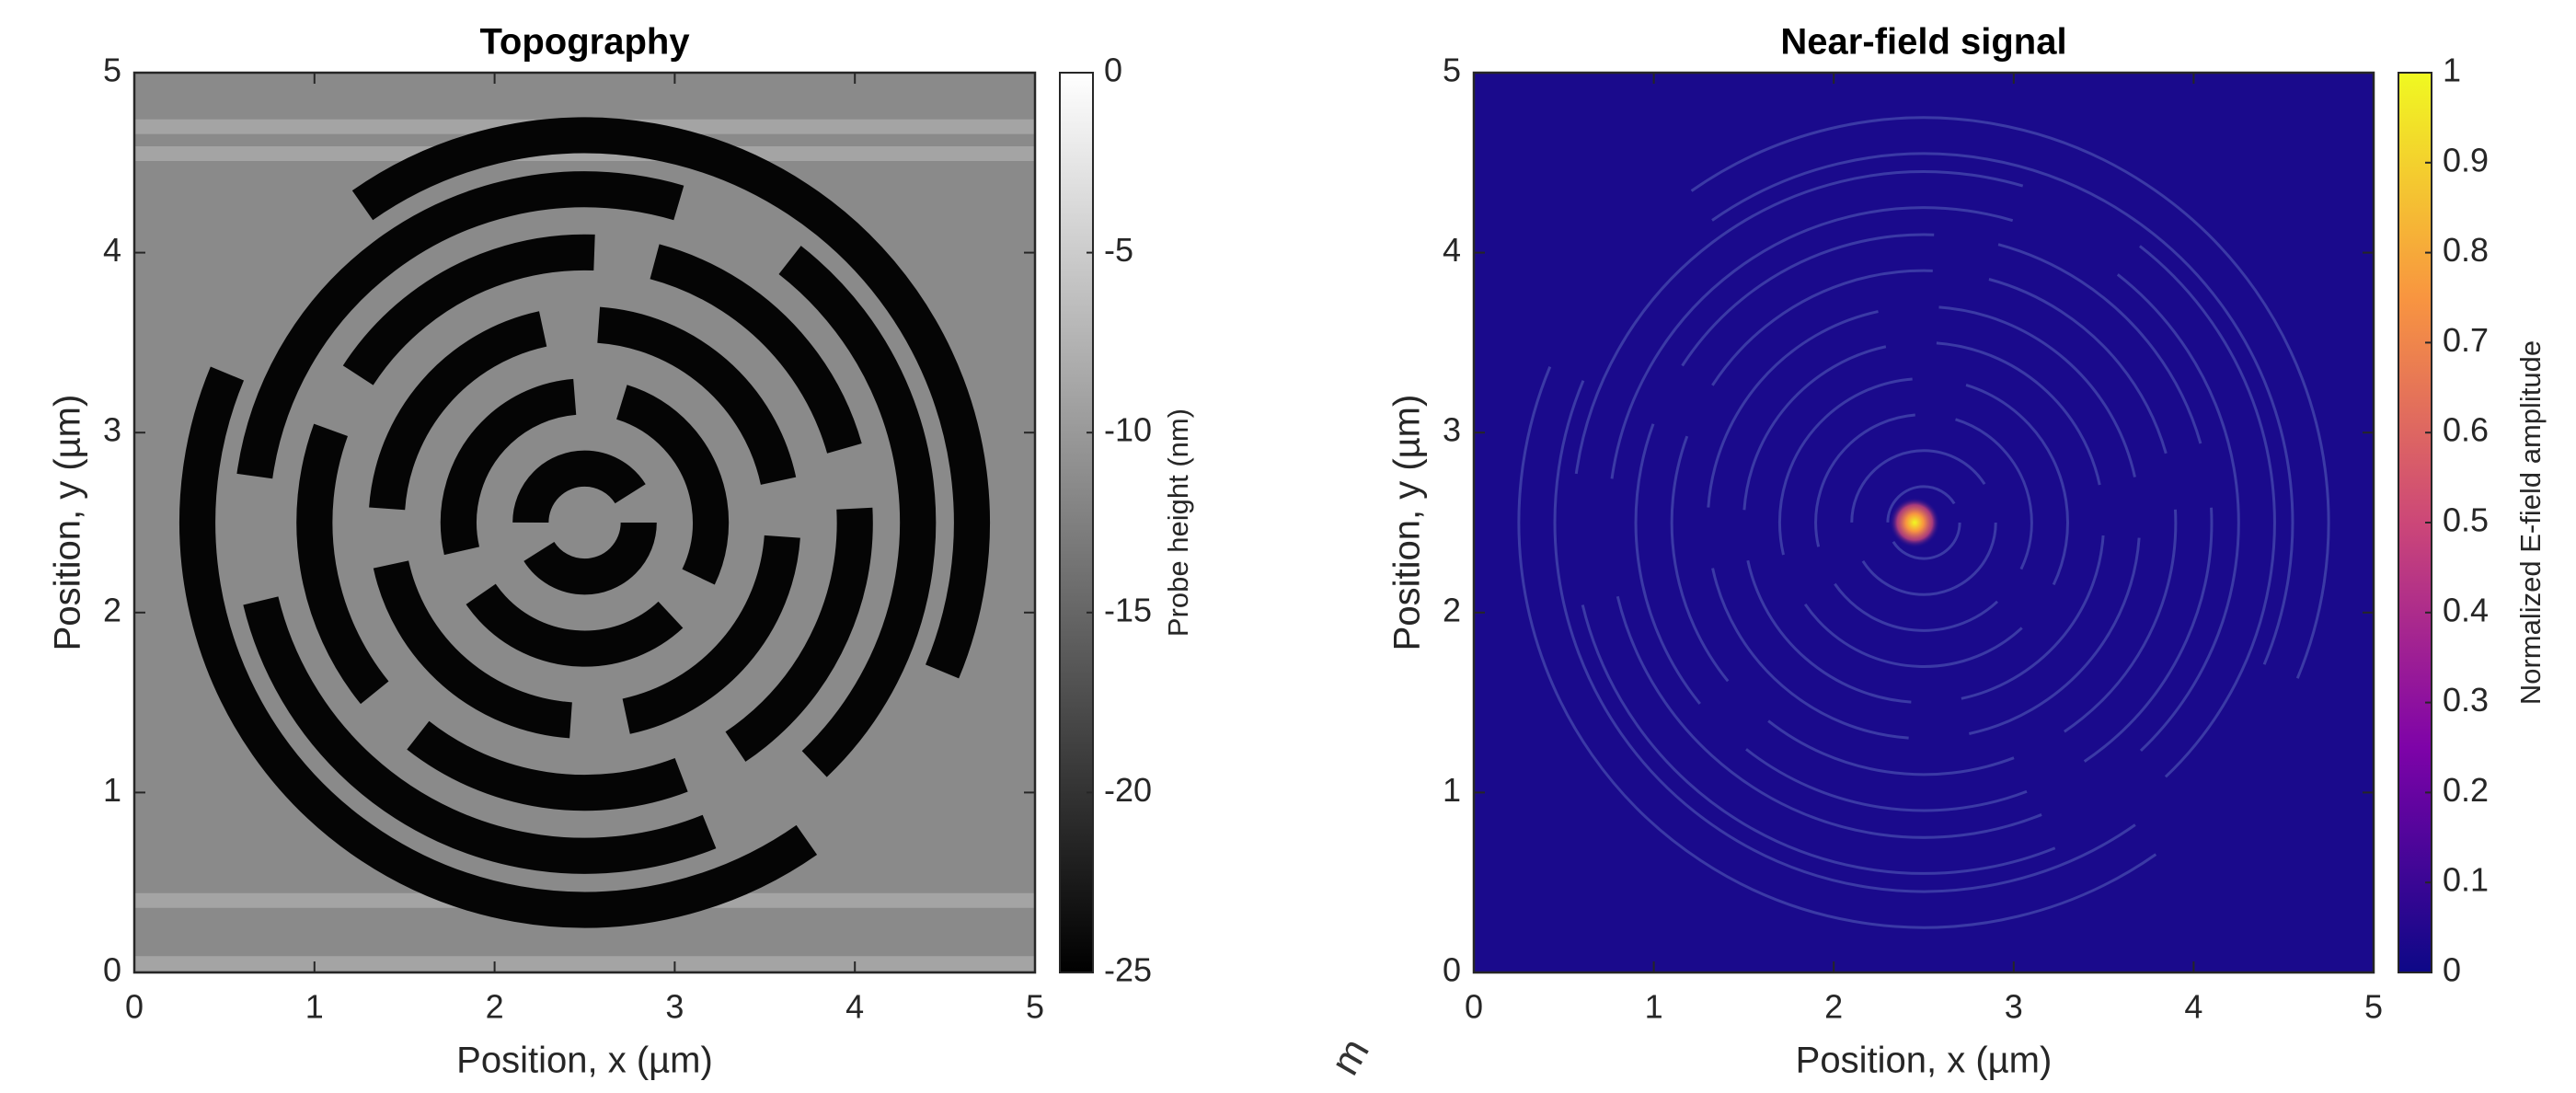 The height and width of the screenshot is (1093, 2576). Describe the element at coordinates (1350, 1056) in the screenshot. I see `stray-annotation: m` at that location.